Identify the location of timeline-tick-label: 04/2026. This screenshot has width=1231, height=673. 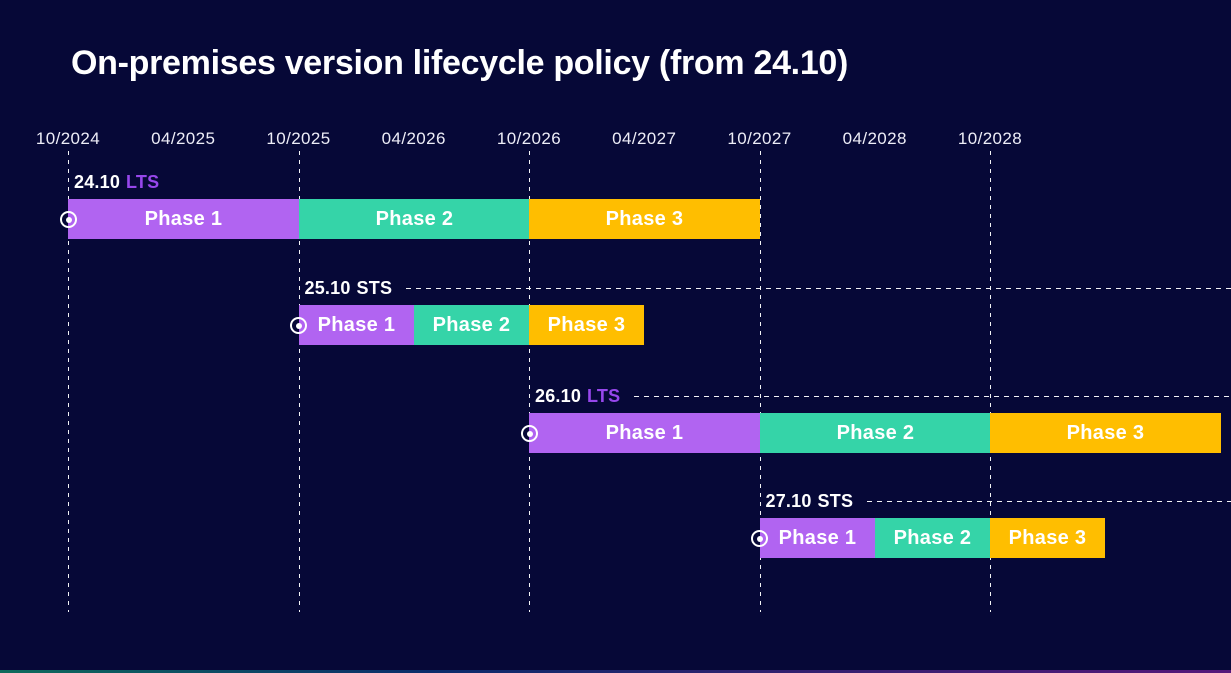
(413, 138).